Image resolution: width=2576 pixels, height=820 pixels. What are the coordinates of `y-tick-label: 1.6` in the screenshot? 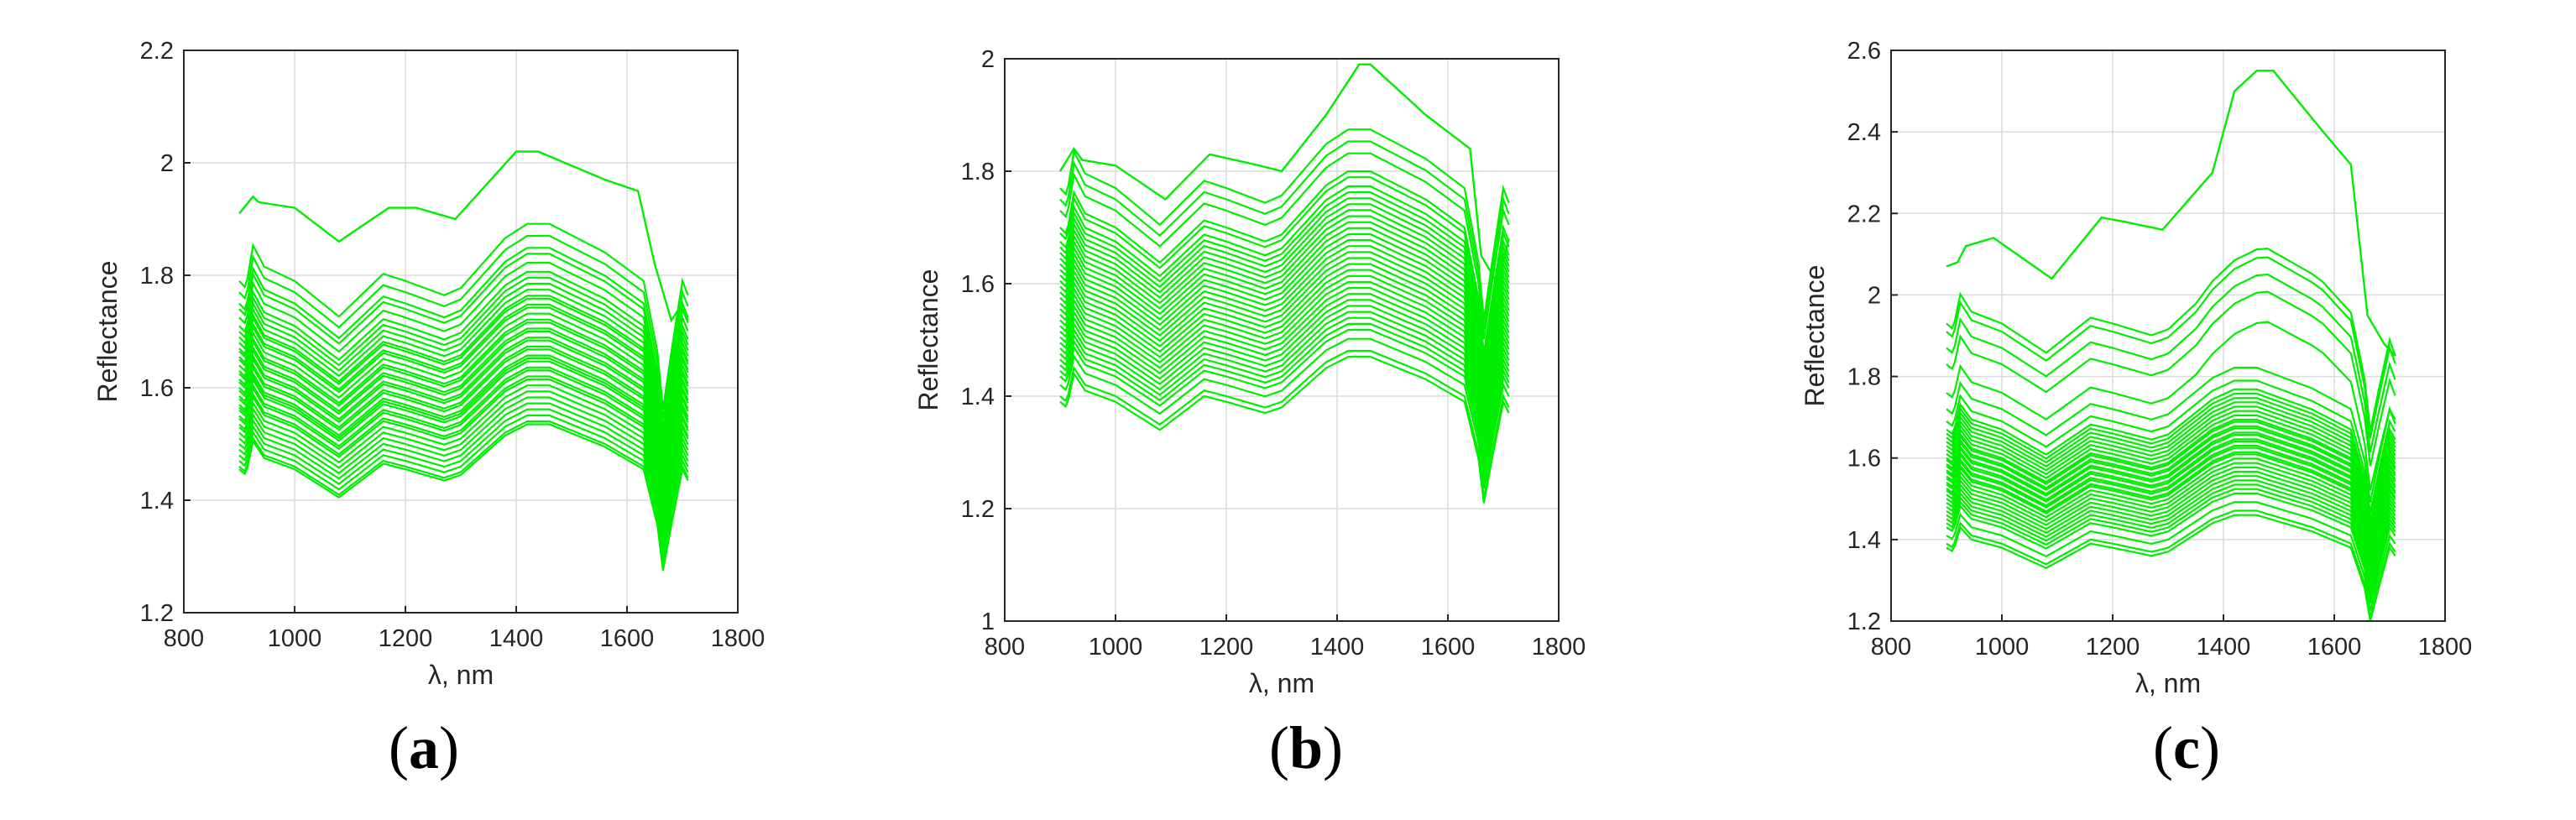 It's located at (1864, 459).